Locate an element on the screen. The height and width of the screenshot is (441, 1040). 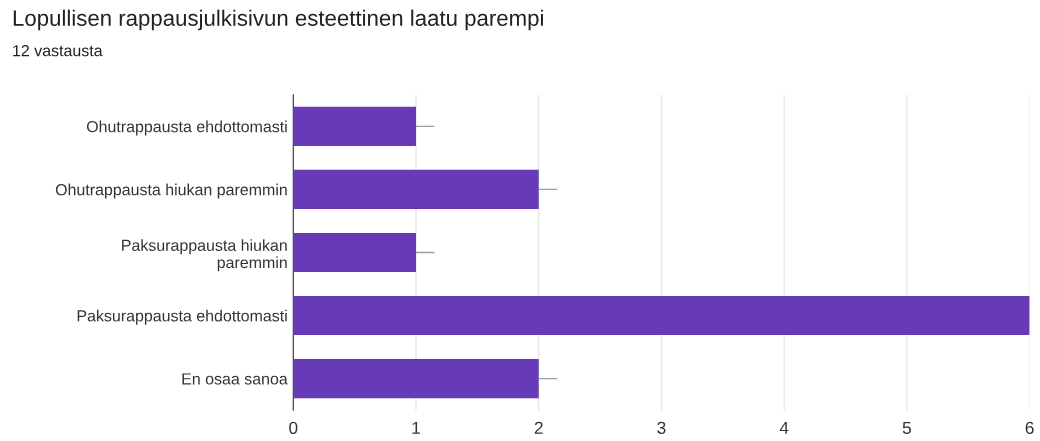
x-tick-label: 6 is located at coordinates (1029, 427).